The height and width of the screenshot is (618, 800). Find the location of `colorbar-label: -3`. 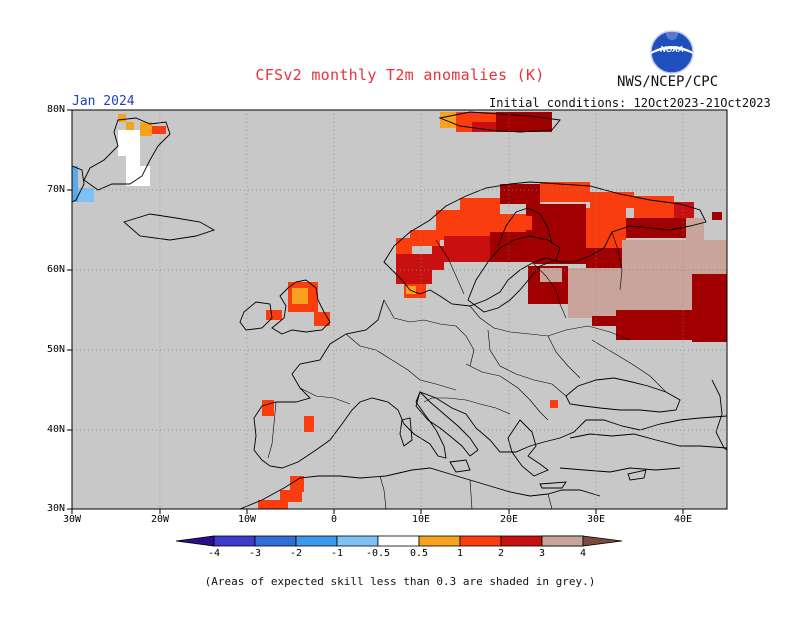

colorbar-label: -3 is located at coordinates (255, 553).